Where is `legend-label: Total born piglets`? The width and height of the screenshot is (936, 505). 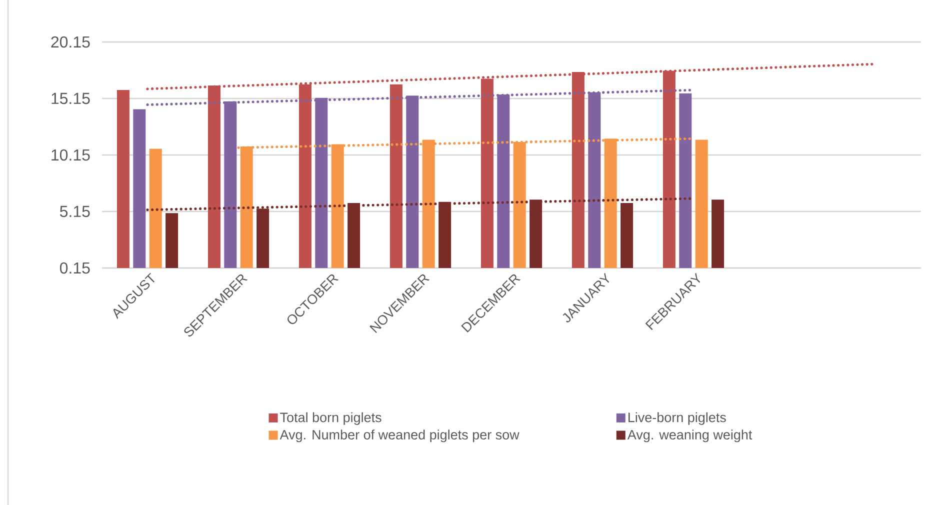
legend-label: Total born piglets is located at coordinates (331, 418).